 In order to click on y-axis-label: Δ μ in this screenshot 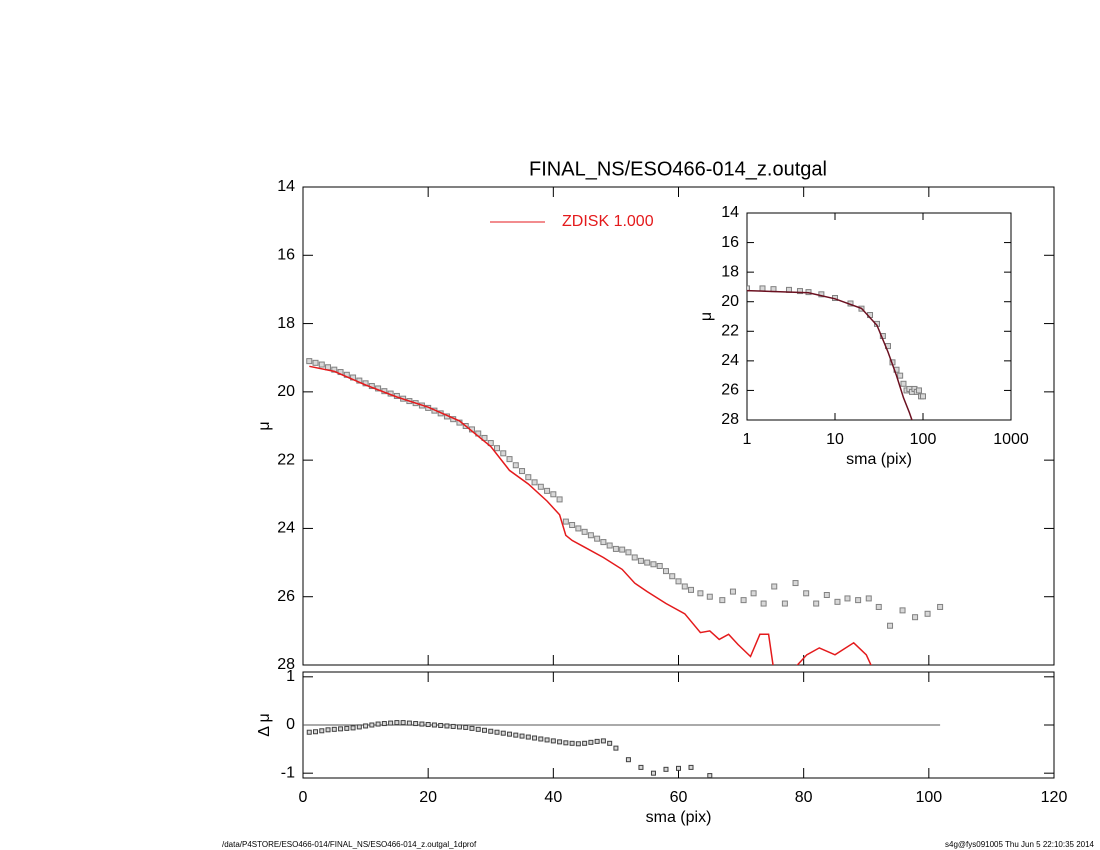, I will do `click(264, 724)`.